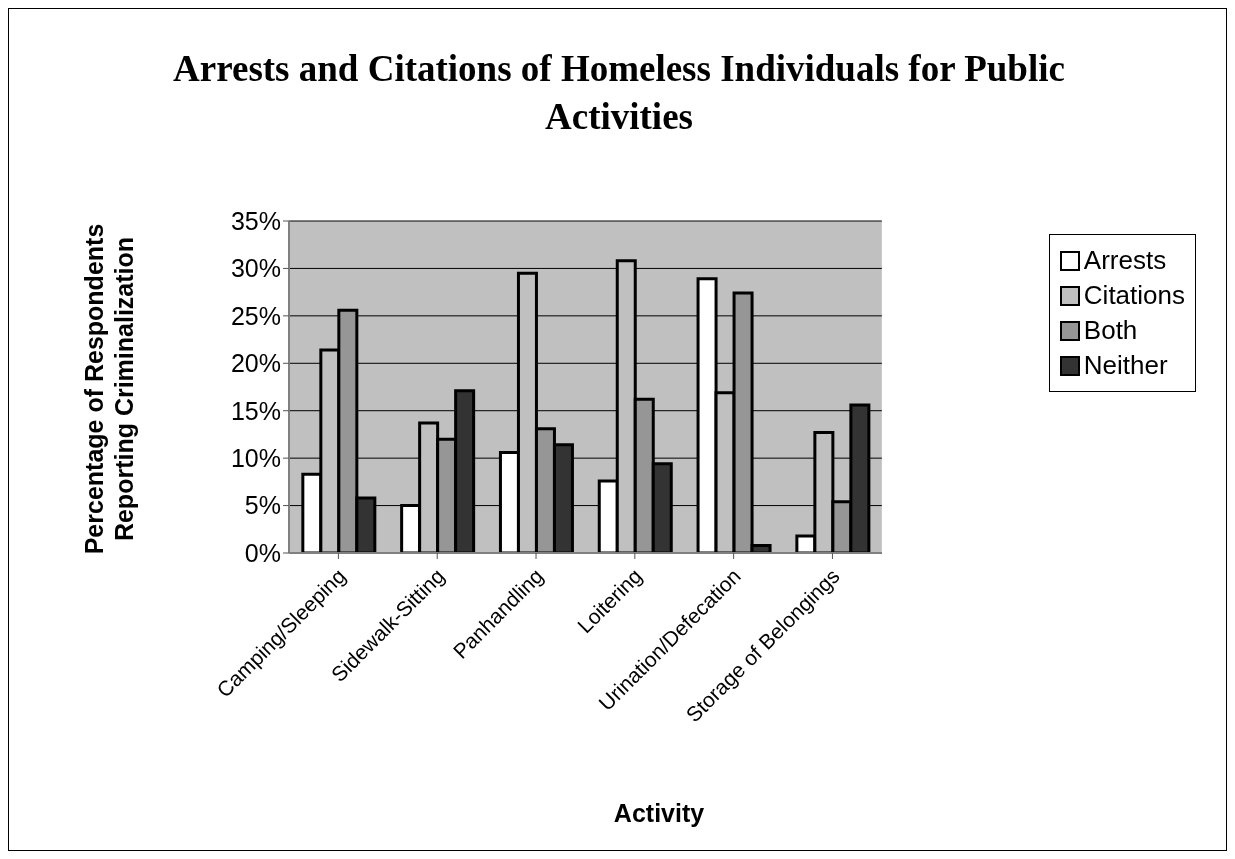 This screenshot has height=859, width=1235. What do you see at coordinates (109, 389) in the screenshot?
I see `y-axis-title: Percentage of Respondents Reporting Criminalization` at bounding box center [109, 389].